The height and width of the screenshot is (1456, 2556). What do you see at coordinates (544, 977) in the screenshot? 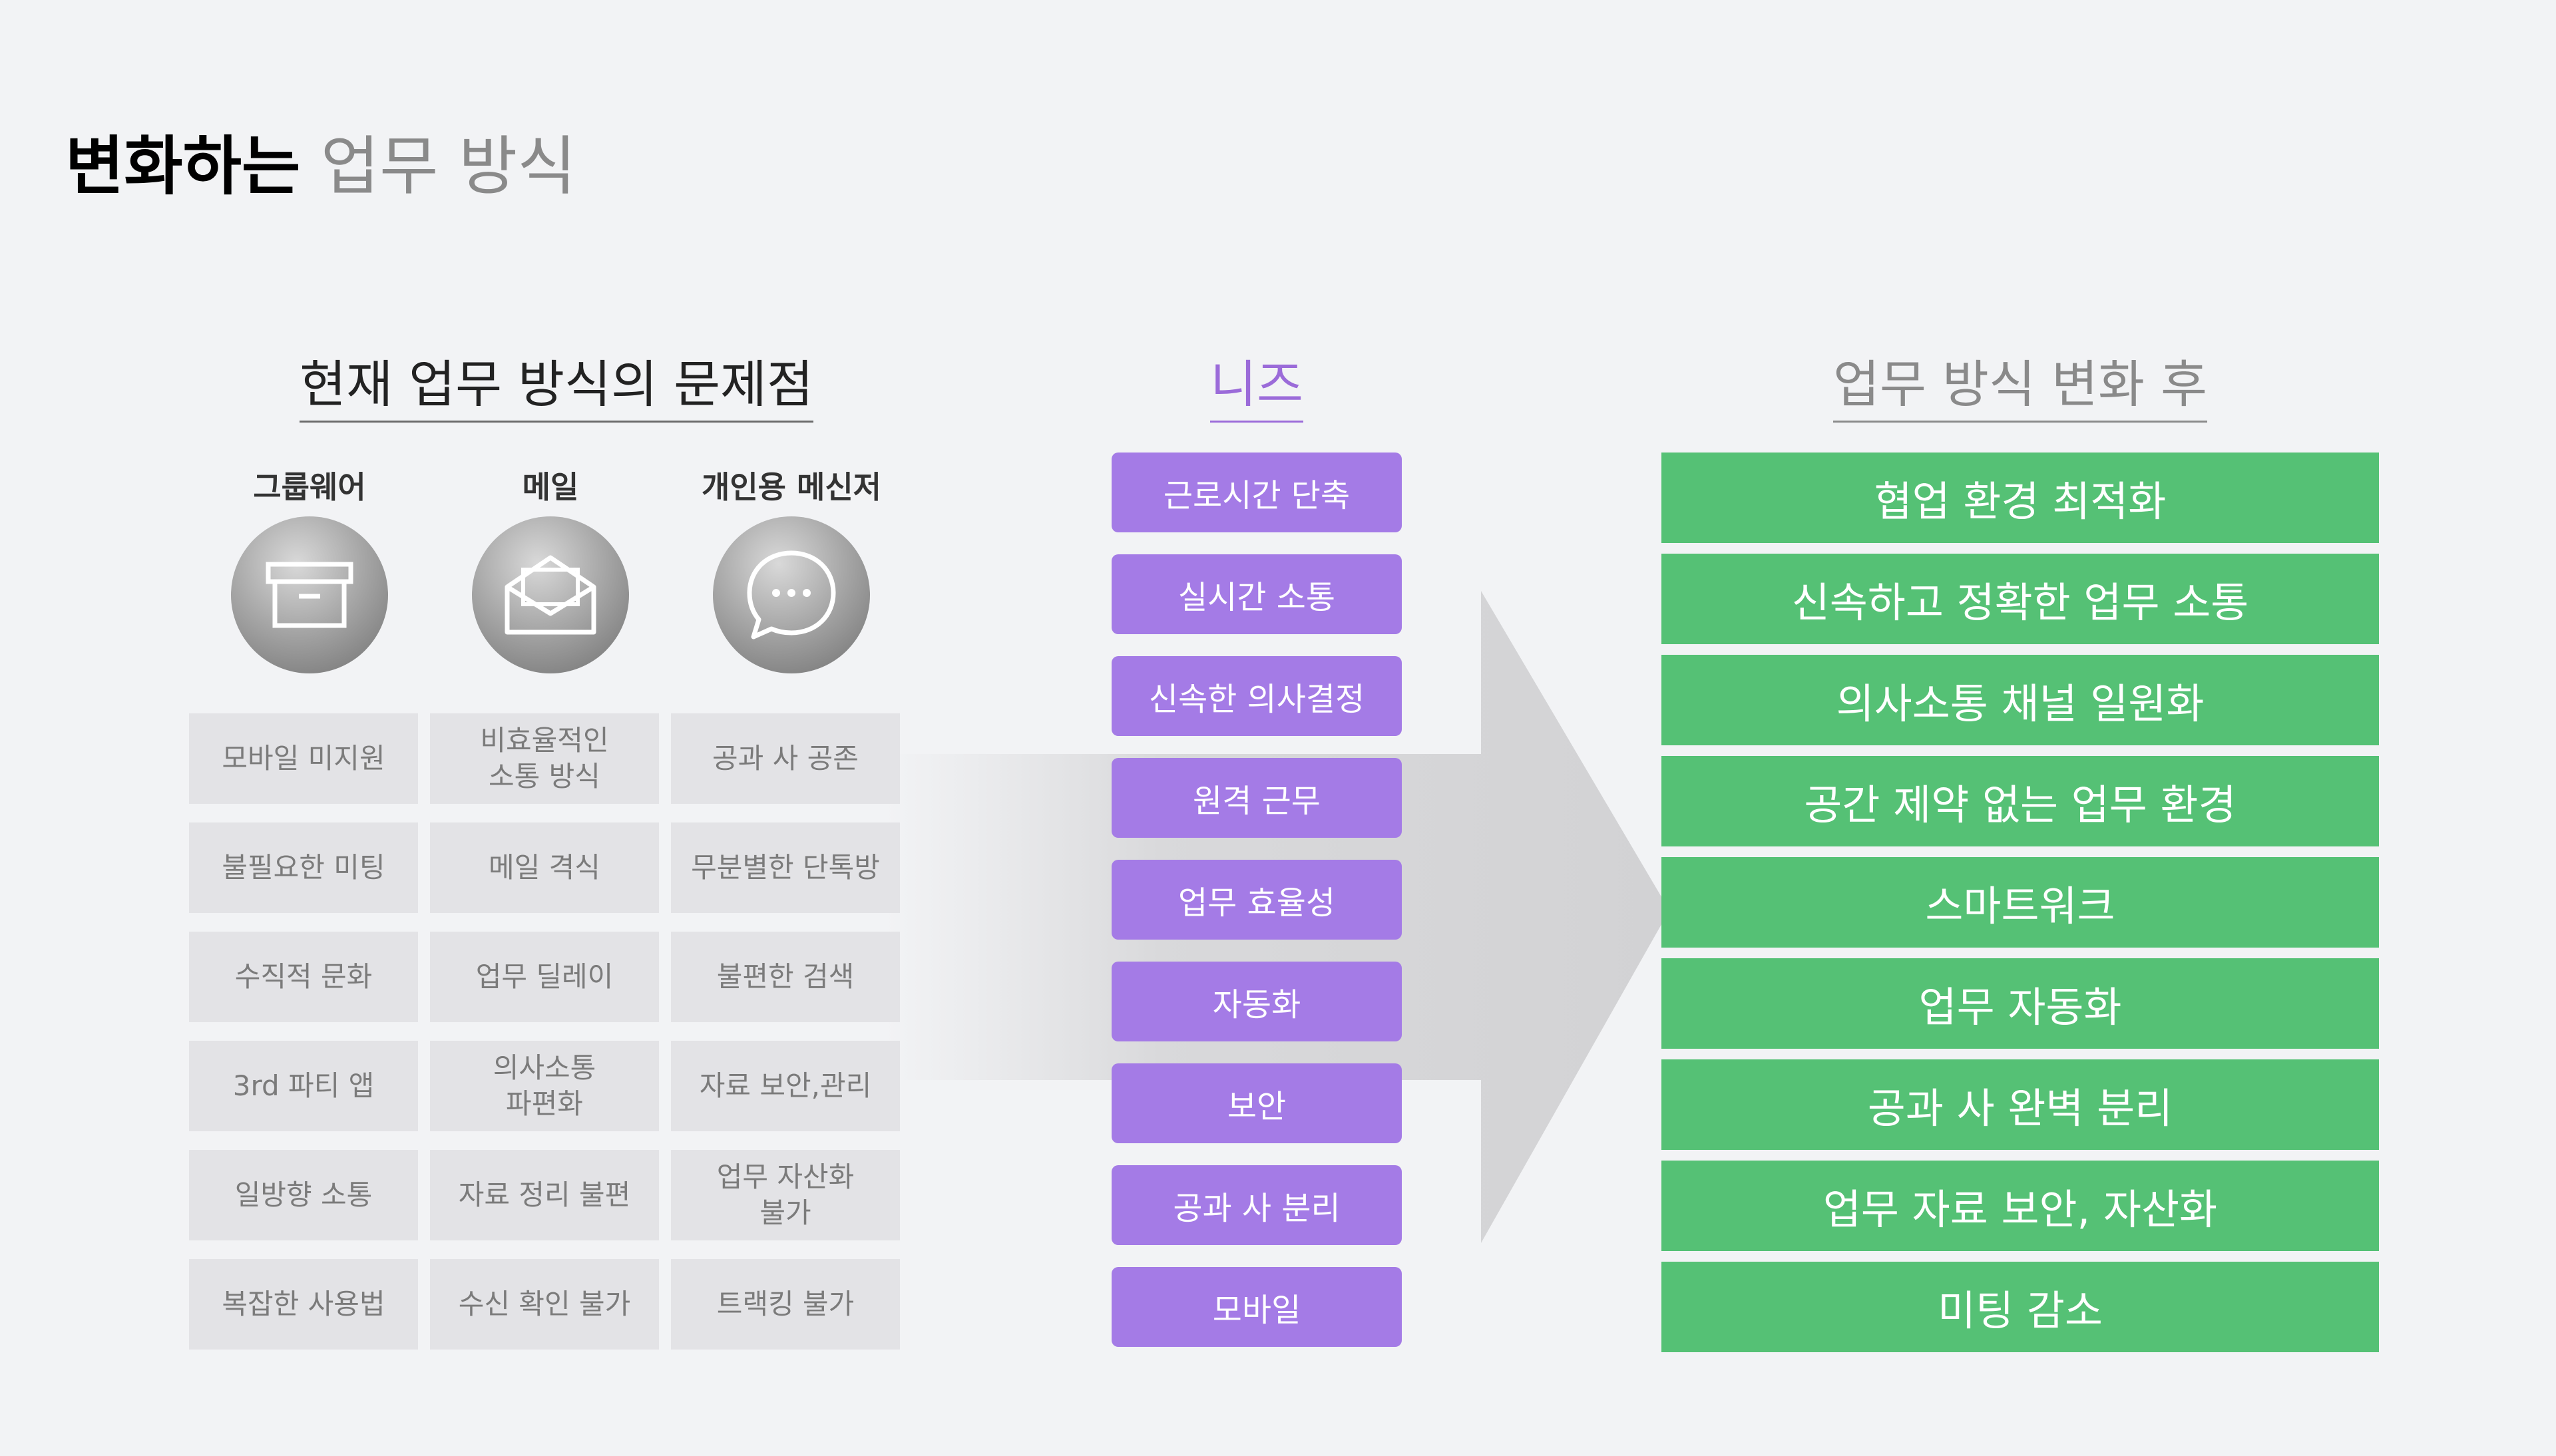
I see `problem-cell: 업무 딜레이` at bounding box center [544, 977].